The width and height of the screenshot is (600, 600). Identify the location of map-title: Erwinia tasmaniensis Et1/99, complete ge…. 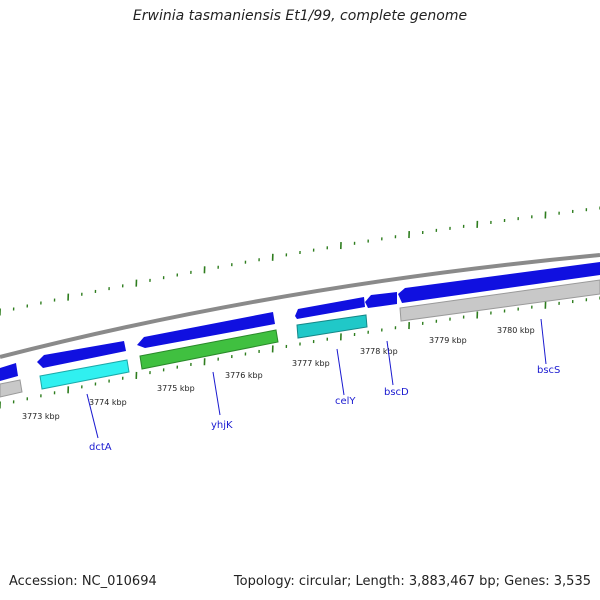
(300, 16).